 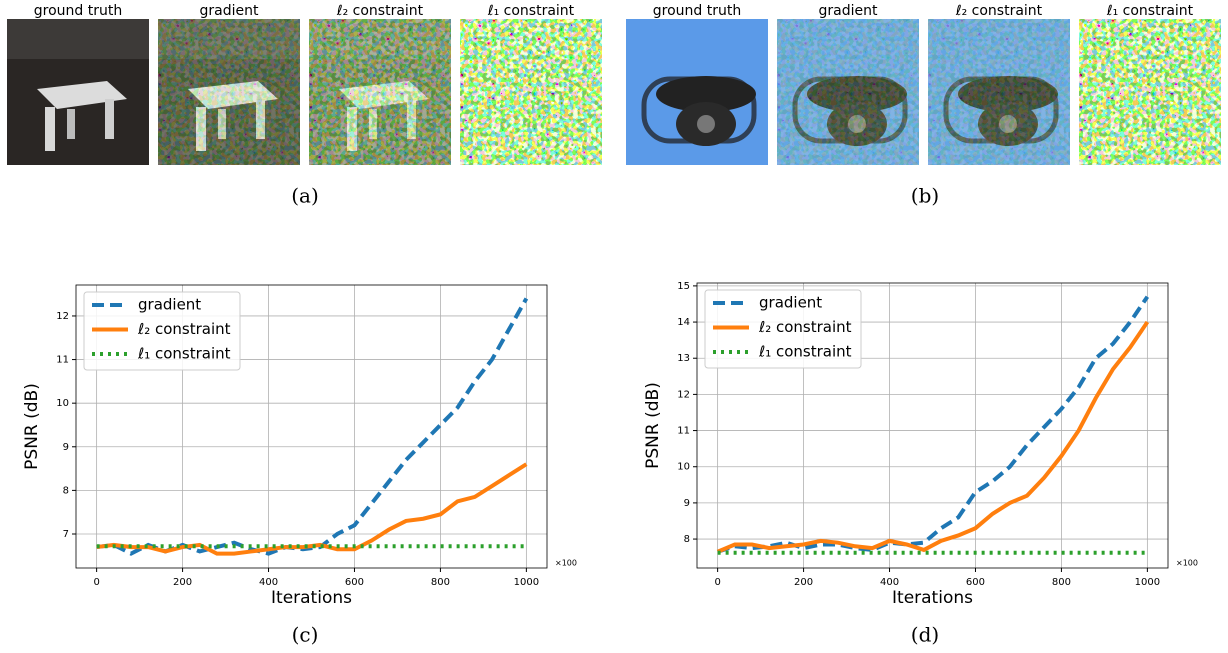 What do you see at coordinates (923, 92) in the screenshot?
I see `panel-b-images` at bounding box center [923, 92].